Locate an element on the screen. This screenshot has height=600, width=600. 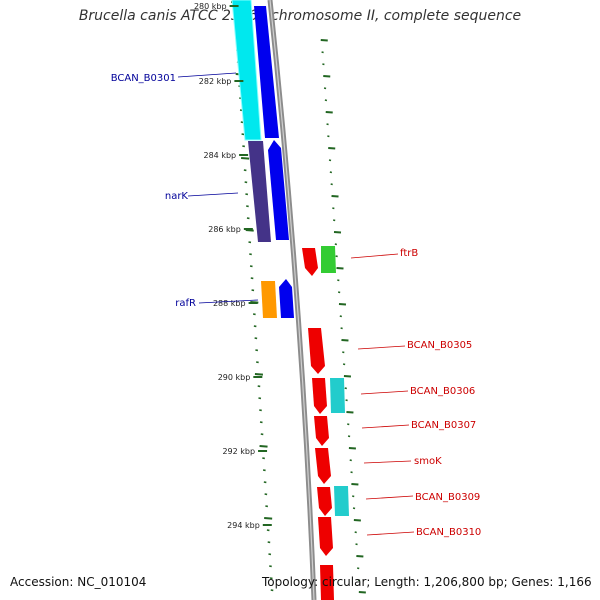
cds-bcan-b0305-red is located at coordinates (316, 351).